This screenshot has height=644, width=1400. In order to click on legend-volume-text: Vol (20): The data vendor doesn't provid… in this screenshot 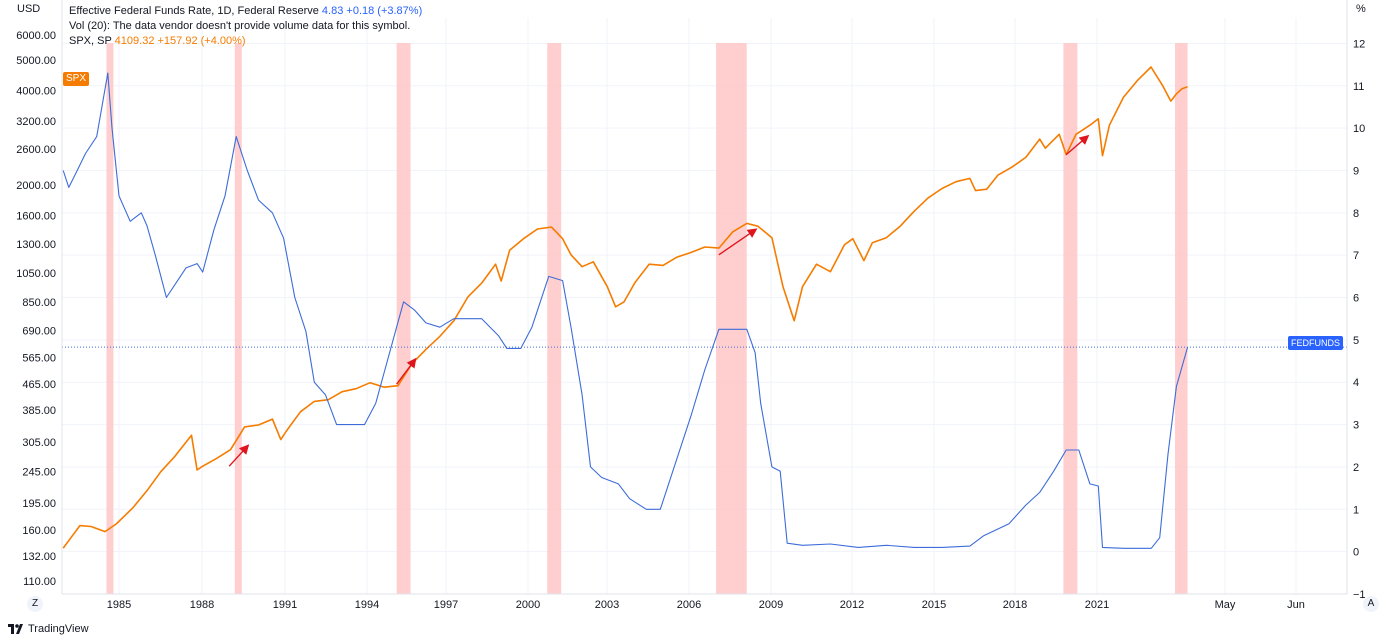, I will do `click(240, 26)`.